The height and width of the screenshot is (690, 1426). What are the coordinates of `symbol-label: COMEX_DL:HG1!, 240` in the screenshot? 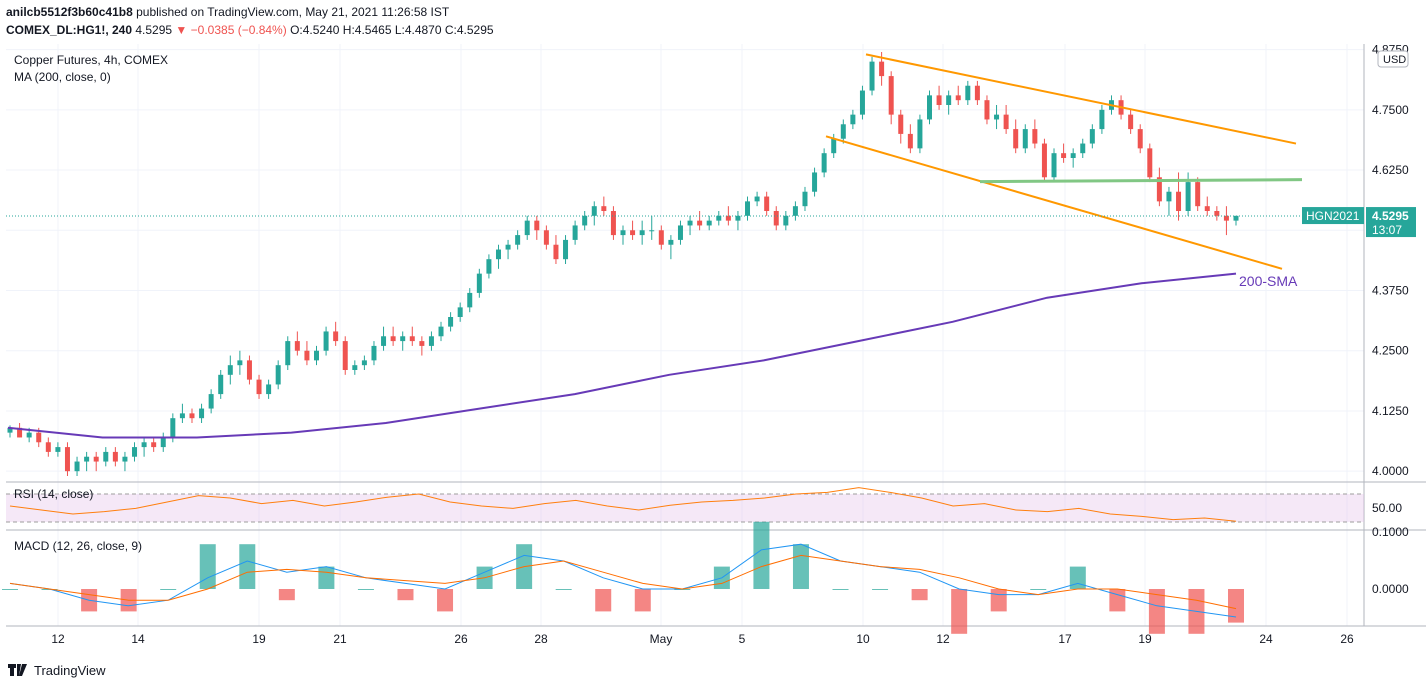 It's located at (69, 30).